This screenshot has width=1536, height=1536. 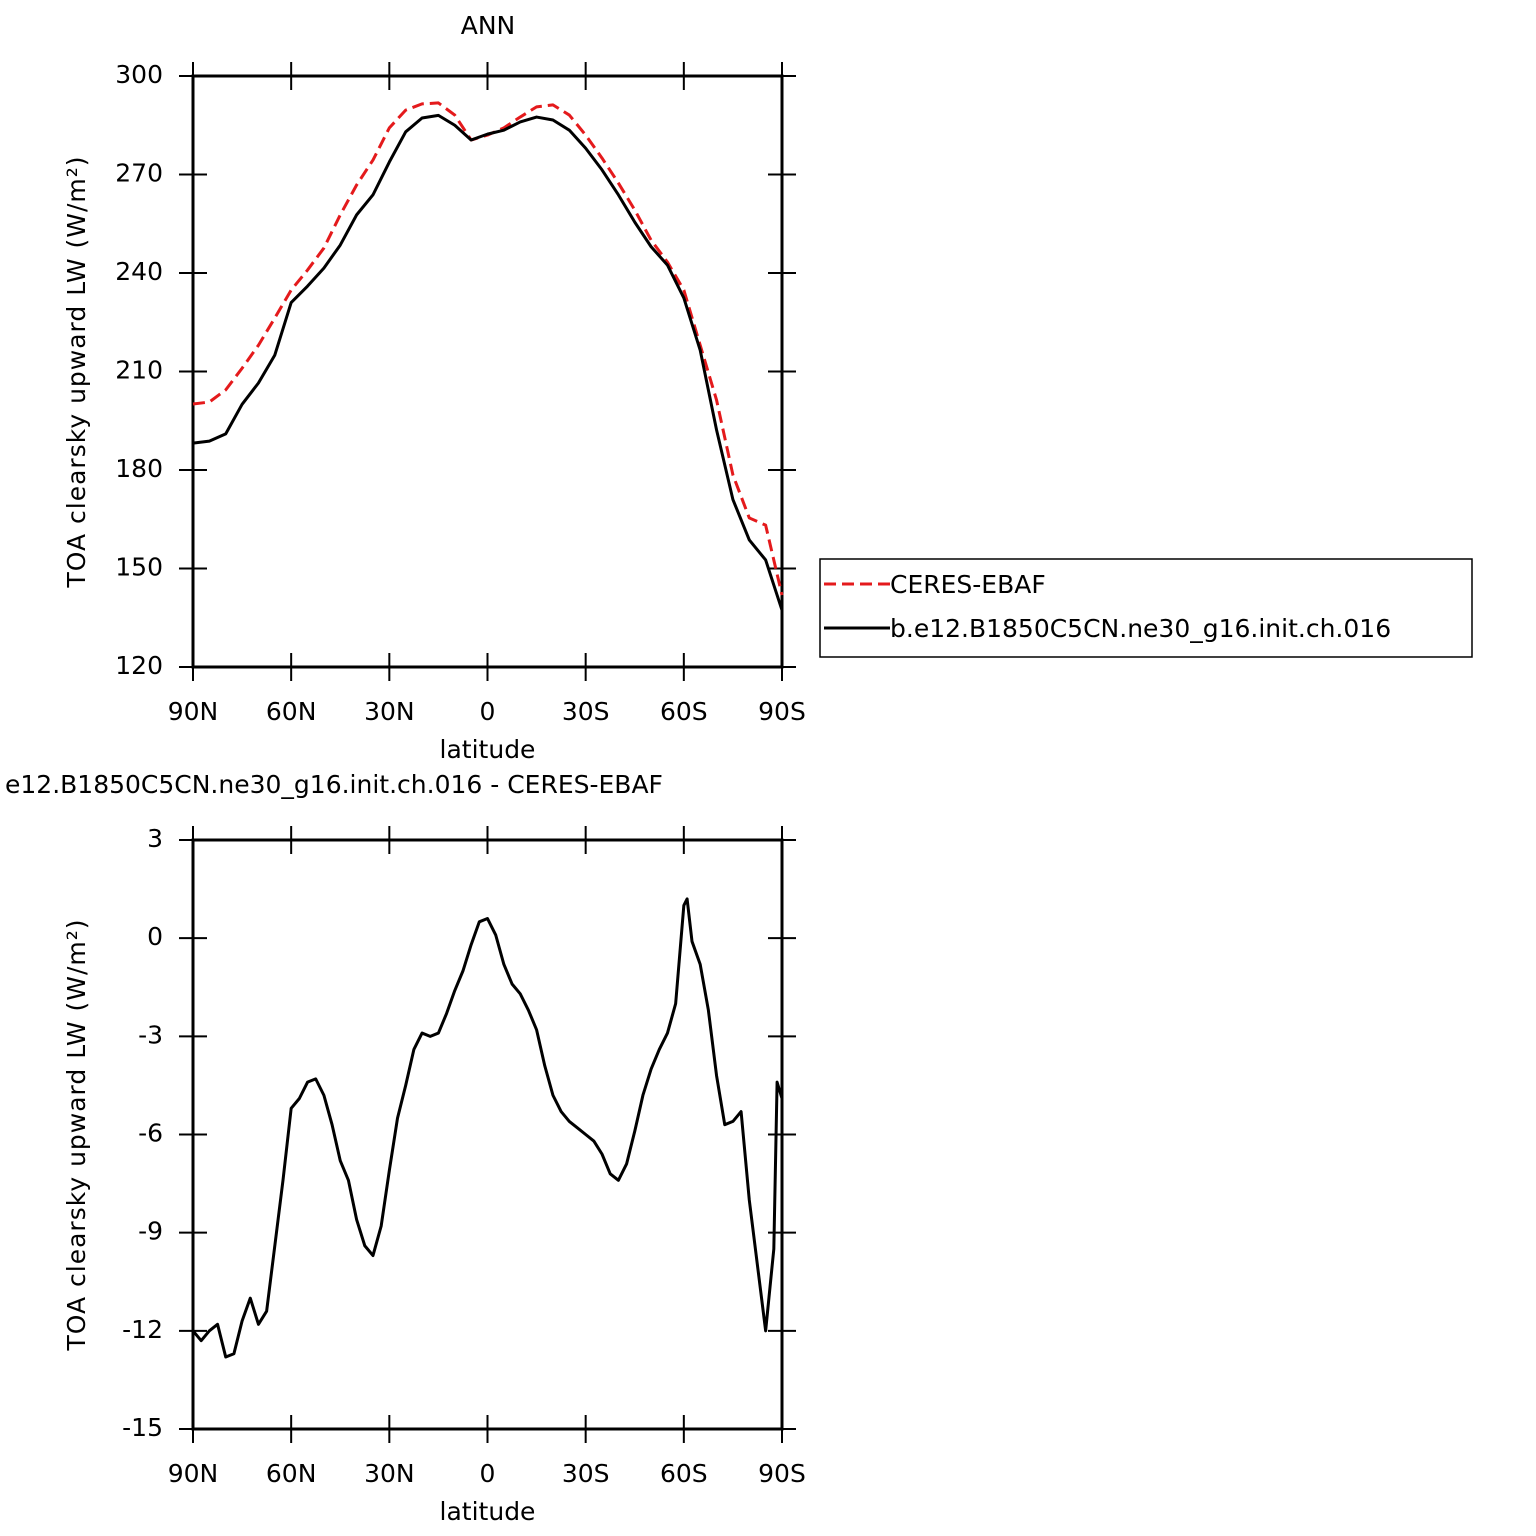 What do you see at coordinates (139, 665) in the screenshot?
I see `y-tick-label: 120` at bounding box center [139, 665].